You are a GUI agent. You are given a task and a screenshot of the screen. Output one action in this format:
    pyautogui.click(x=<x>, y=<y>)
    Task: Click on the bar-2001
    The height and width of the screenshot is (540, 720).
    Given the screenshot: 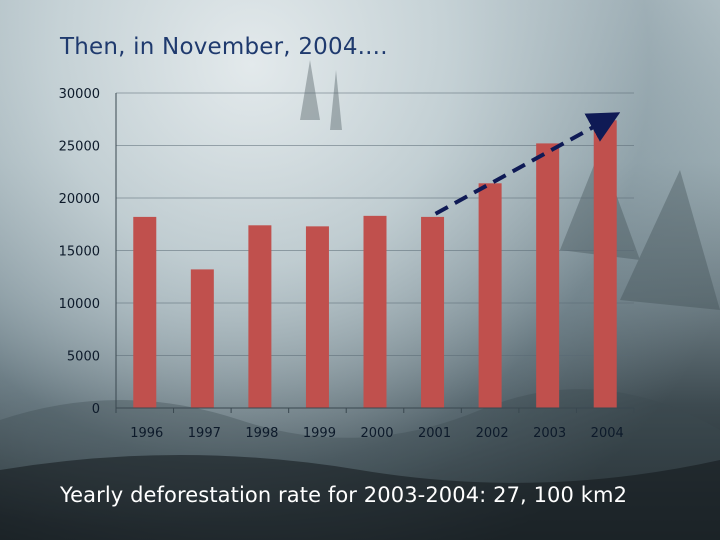 What is the action you would take?
    pyautogui.click(x=433, y=312)
    